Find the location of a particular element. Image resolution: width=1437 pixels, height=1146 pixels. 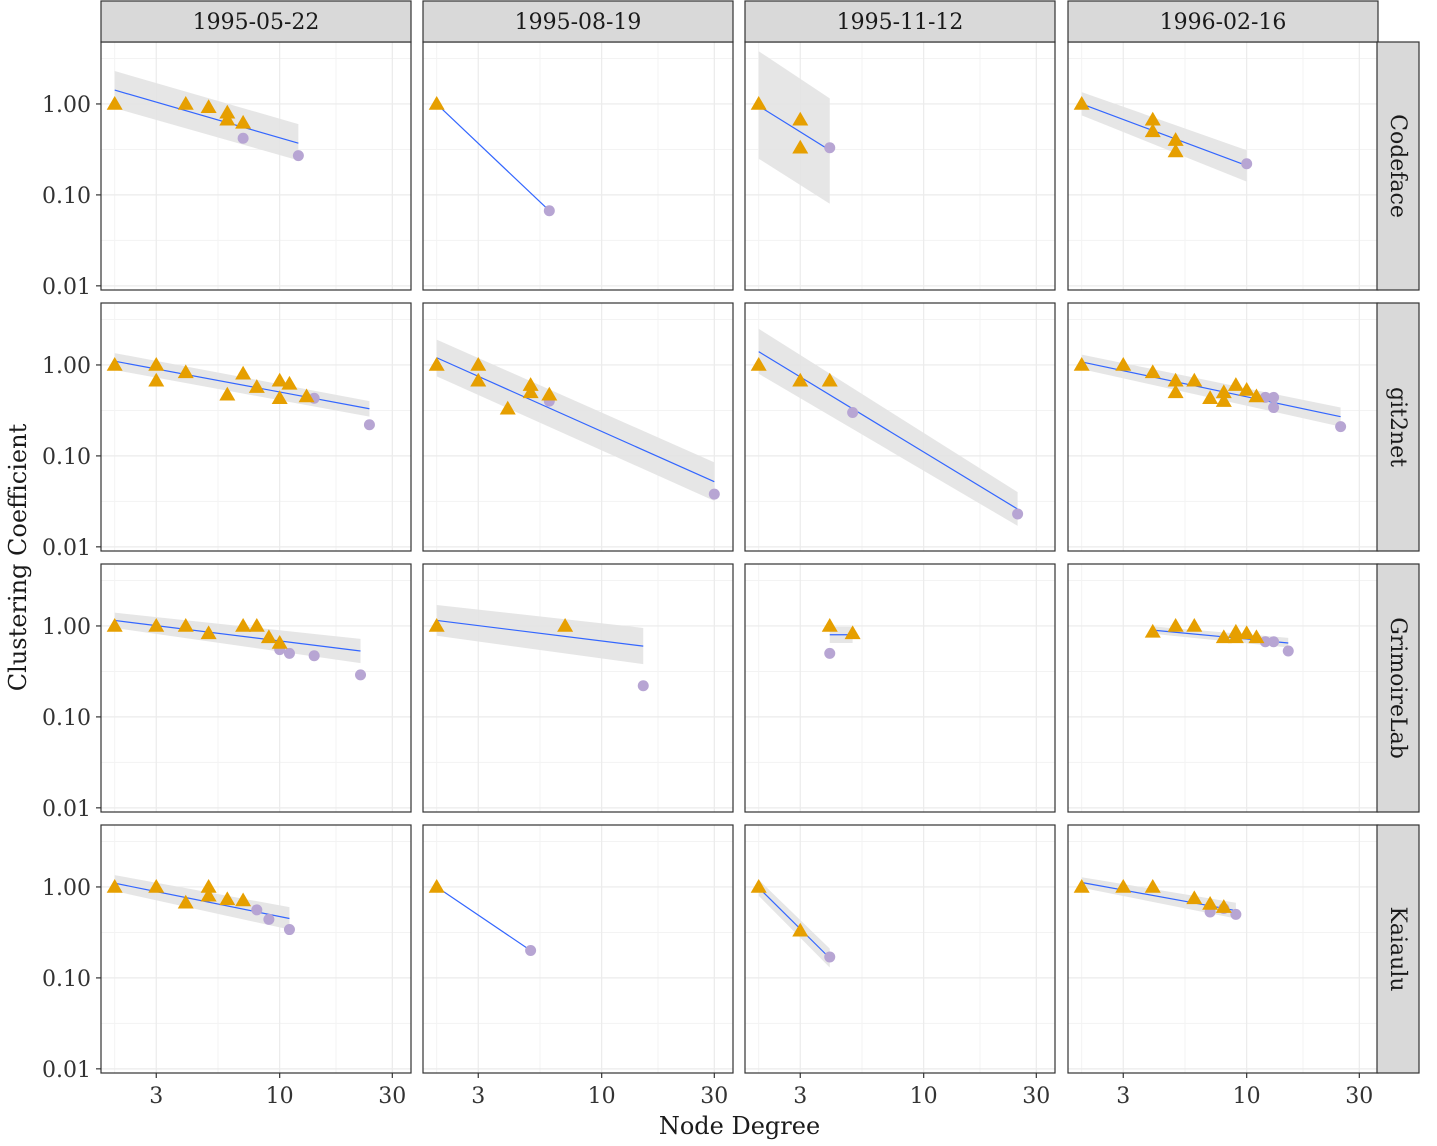

row-strip-label: Codeface is located at coordinates (1397, 166).